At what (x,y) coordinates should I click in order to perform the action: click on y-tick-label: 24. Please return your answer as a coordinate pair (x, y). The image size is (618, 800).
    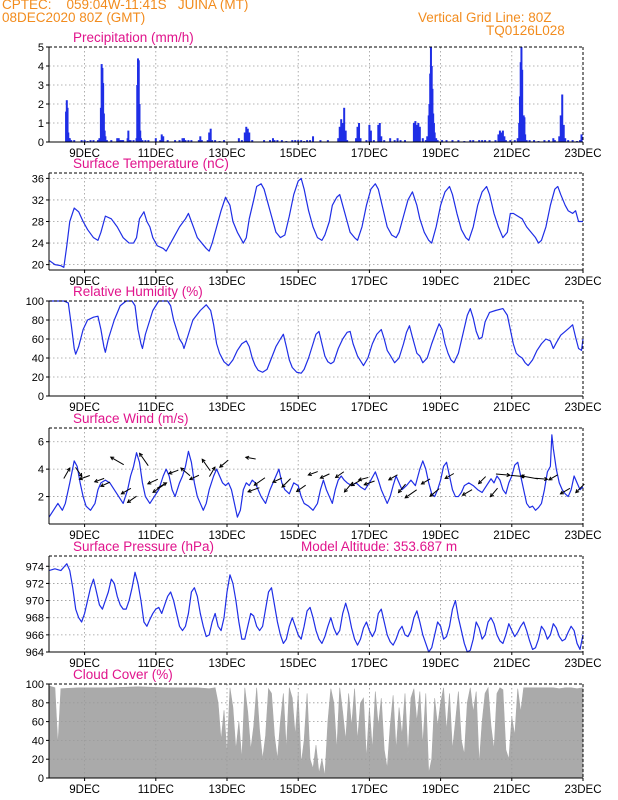
    Looking at the image, I should click on (38, 244).